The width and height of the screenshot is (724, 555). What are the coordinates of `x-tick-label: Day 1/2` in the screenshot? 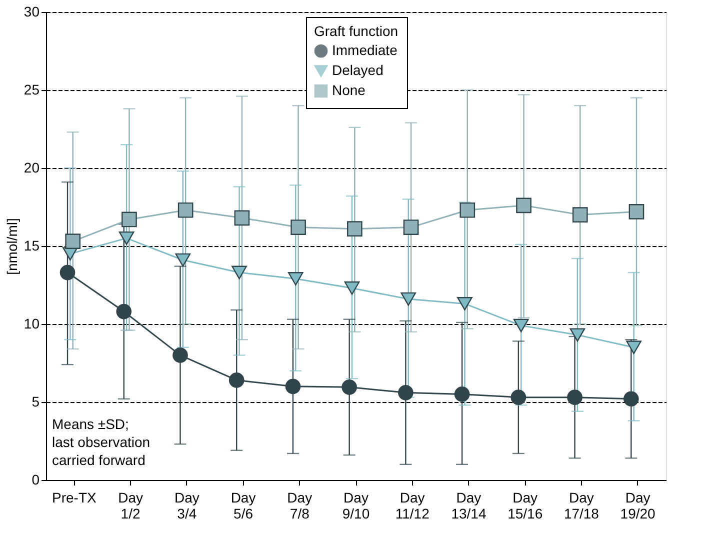 It's located at (130, 506).